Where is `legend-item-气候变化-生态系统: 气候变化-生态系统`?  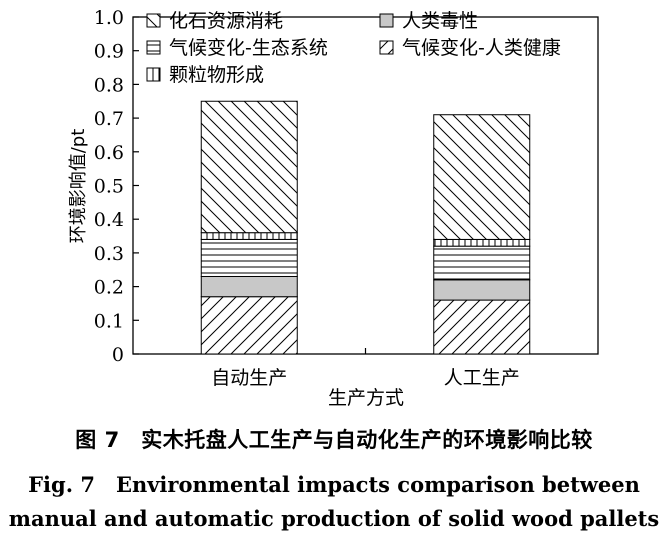 legend-item-气候变化-生态系统: 气候变化-生态系统 is located at coordinates (237, 48).